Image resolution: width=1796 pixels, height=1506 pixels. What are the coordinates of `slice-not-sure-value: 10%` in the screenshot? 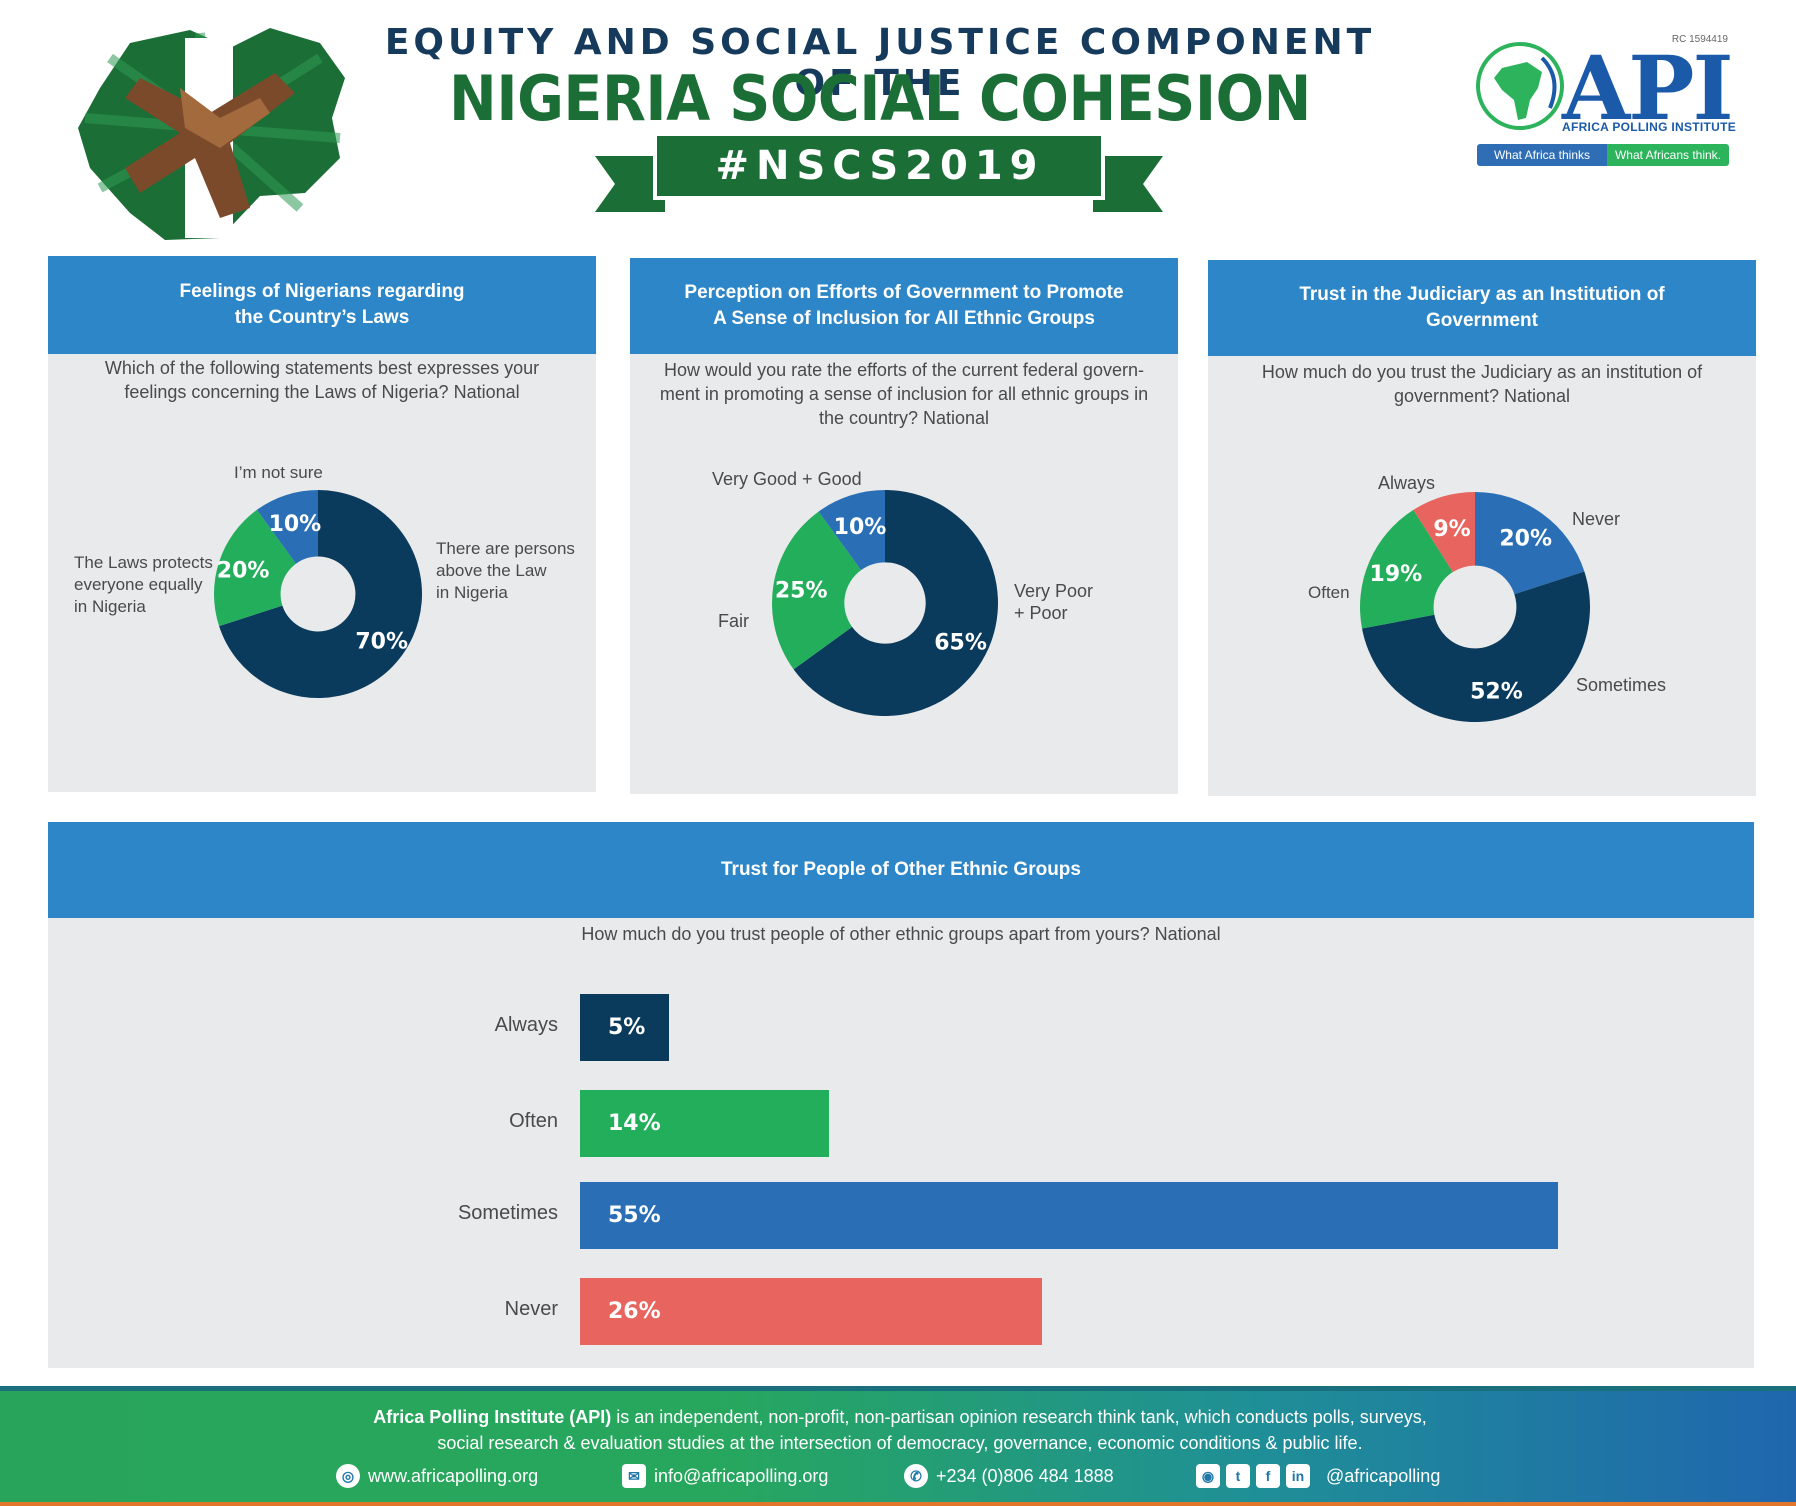 It's located at (295, 524).